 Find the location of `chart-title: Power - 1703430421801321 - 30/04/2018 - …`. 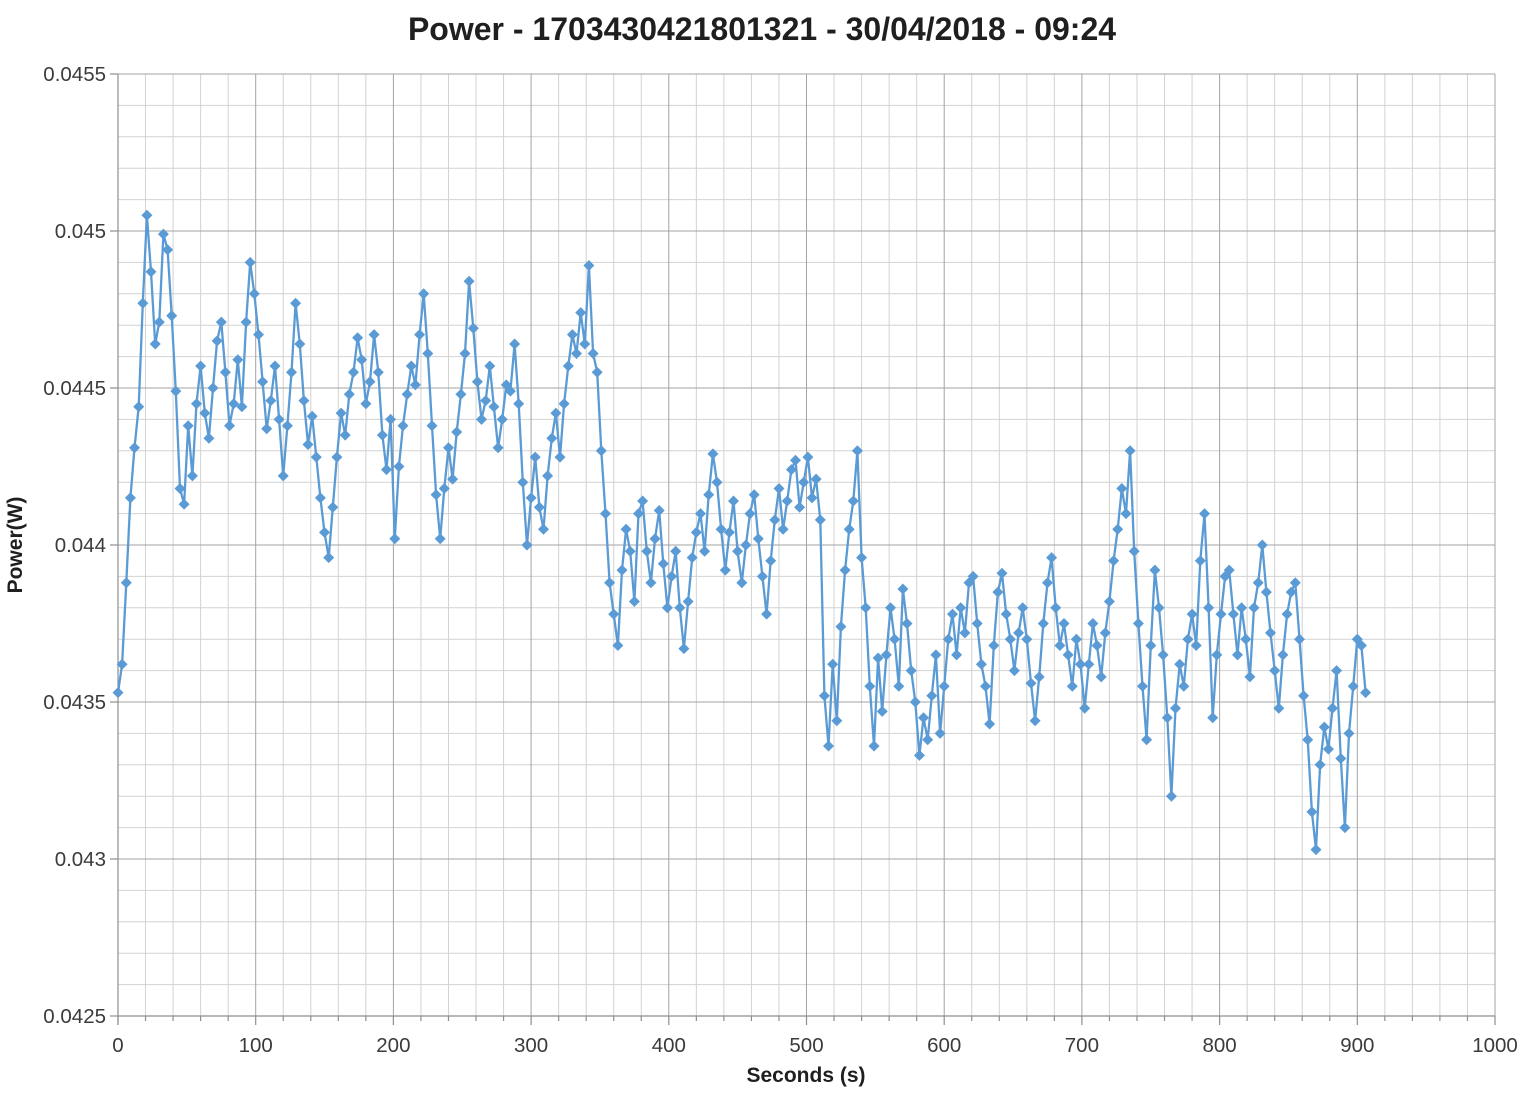

chart-title: Power - 1703430421801321 - 30/04/2018 - … is located at coordinates (762, 29).